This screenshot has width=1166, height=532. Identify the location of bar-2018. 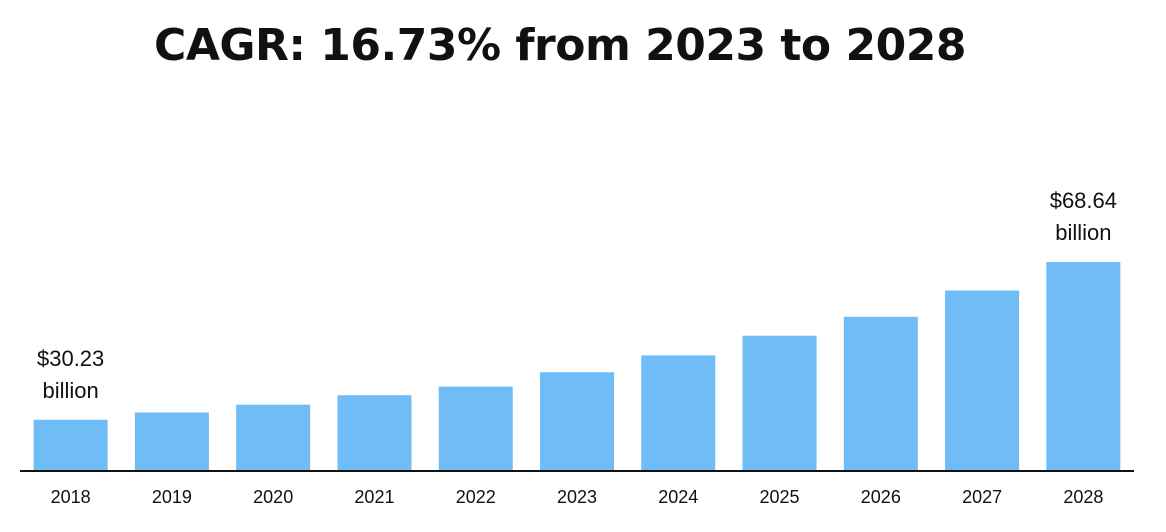
(70, 444).